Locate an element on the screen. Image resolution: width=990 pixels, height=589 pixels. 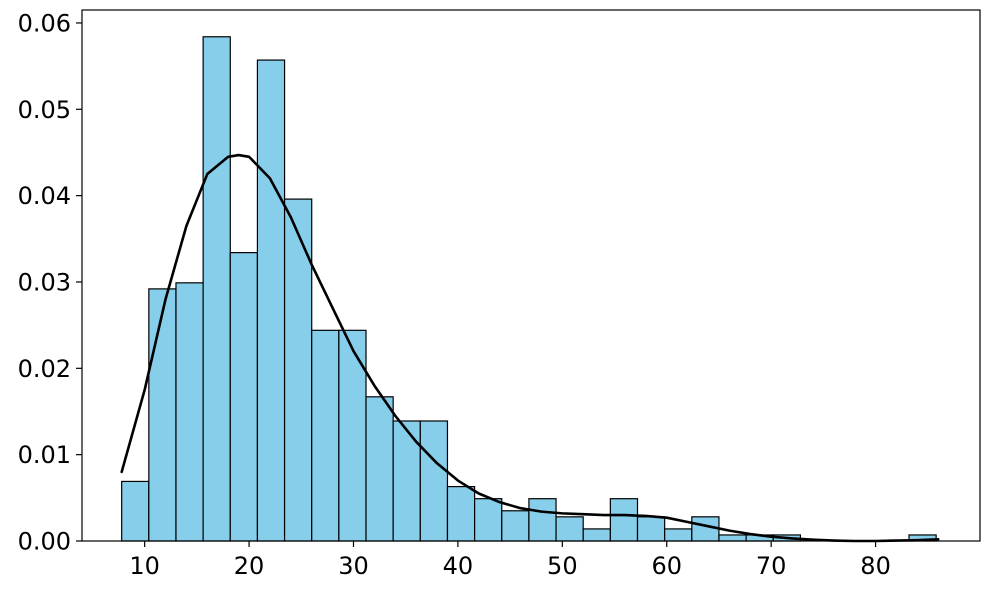
y-tick-label: 0.02 is located at coordinates (44, 369).